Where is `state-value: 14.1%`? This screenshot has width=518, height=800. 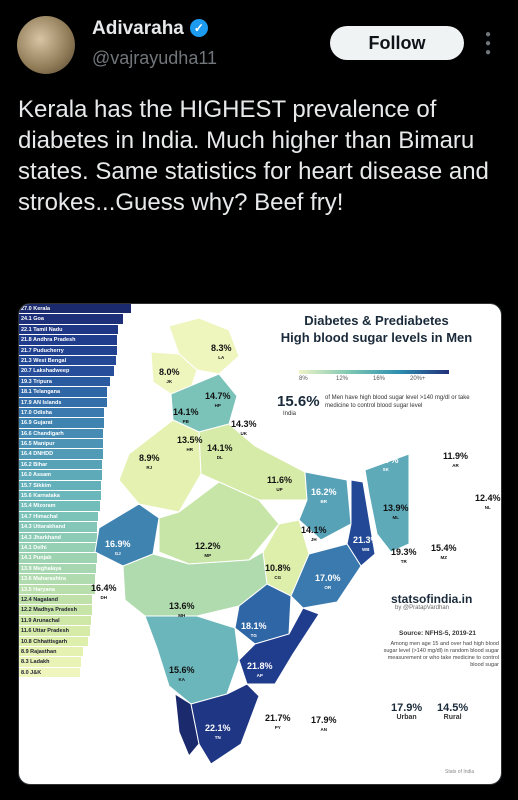
state-value: 14.1% is located at coordinates (220, 448).